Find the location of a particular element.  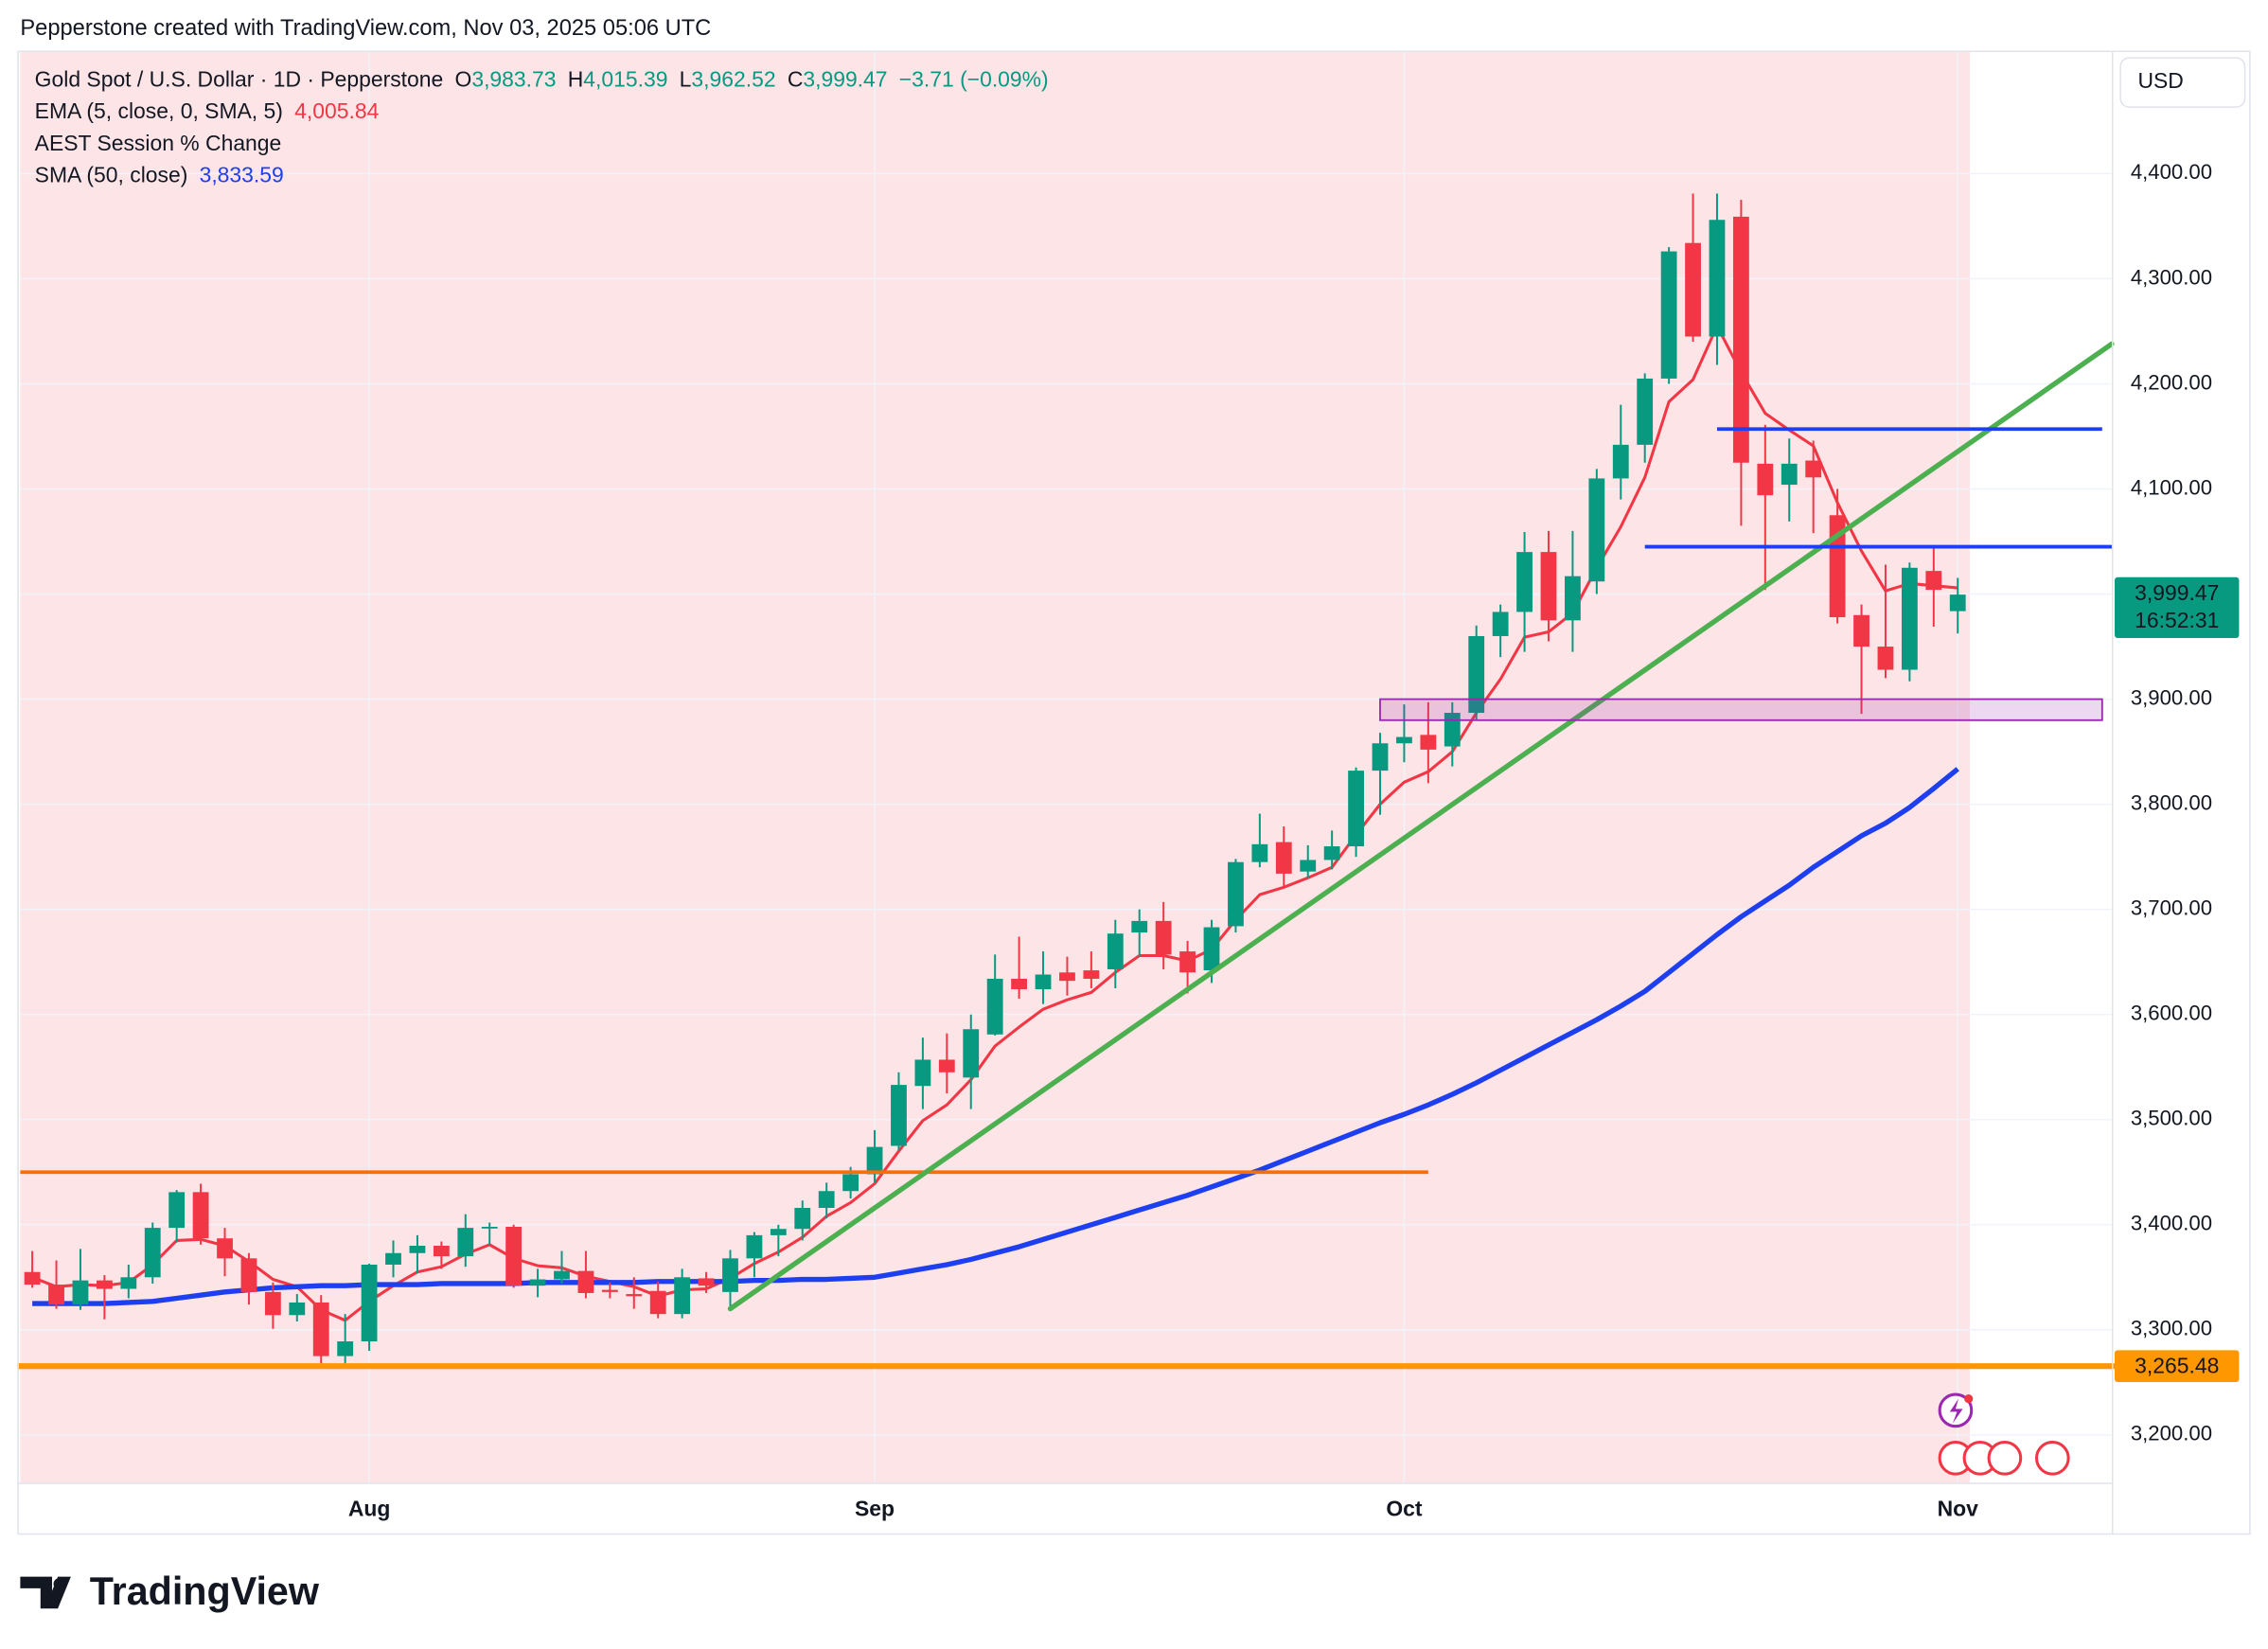

x-tick-label: Oct is located at coordinates (1404, 1508).